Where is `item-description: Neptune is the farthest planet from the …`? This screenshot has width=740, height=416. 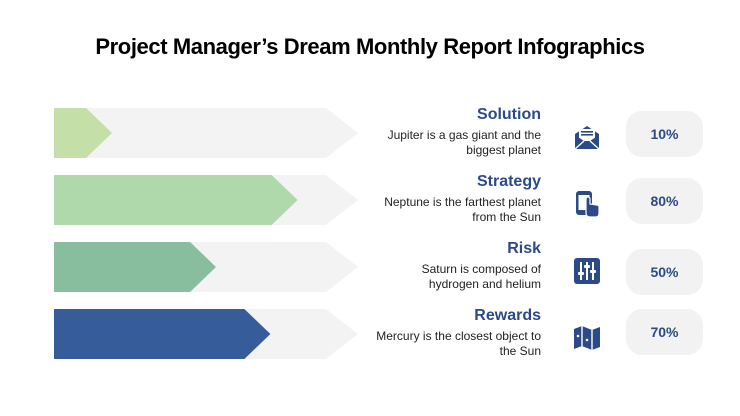 item-description: Neptune is the farthest planet from the … is located at coordinates (462, 209).